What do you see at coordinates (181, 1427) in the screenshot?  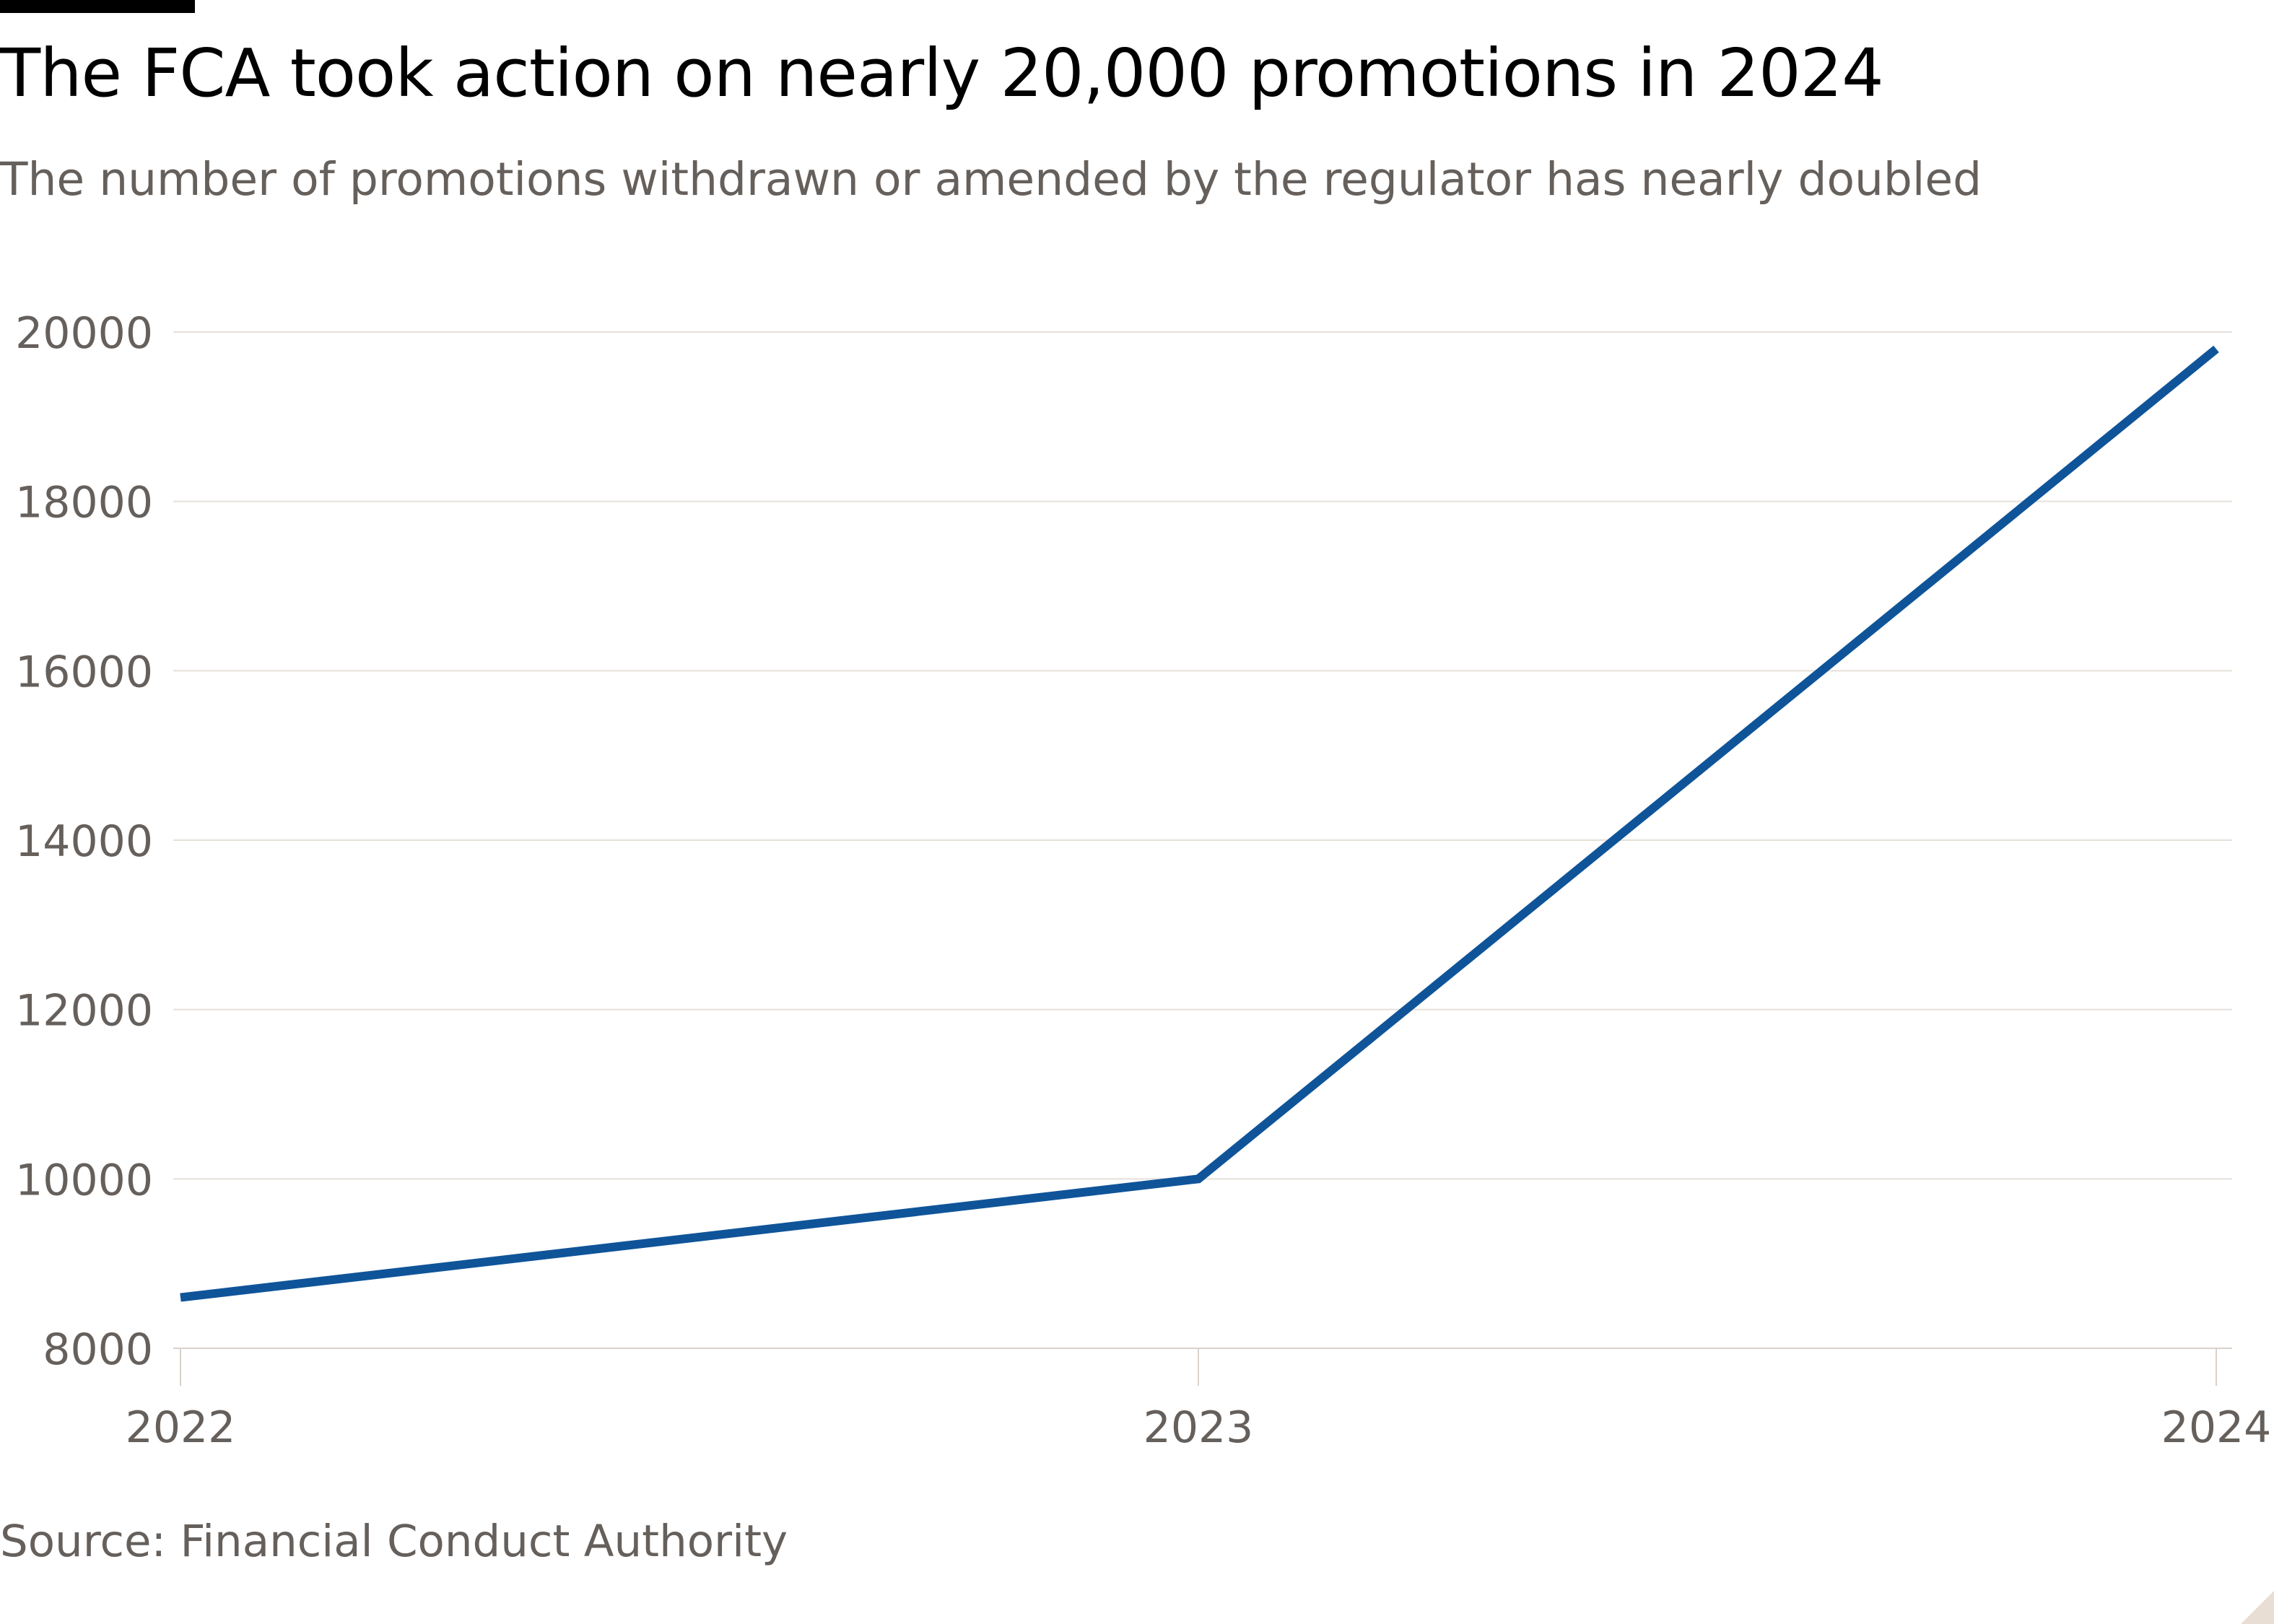 I see `x-tick-label: 2022` at bounding box center [181, 1427].